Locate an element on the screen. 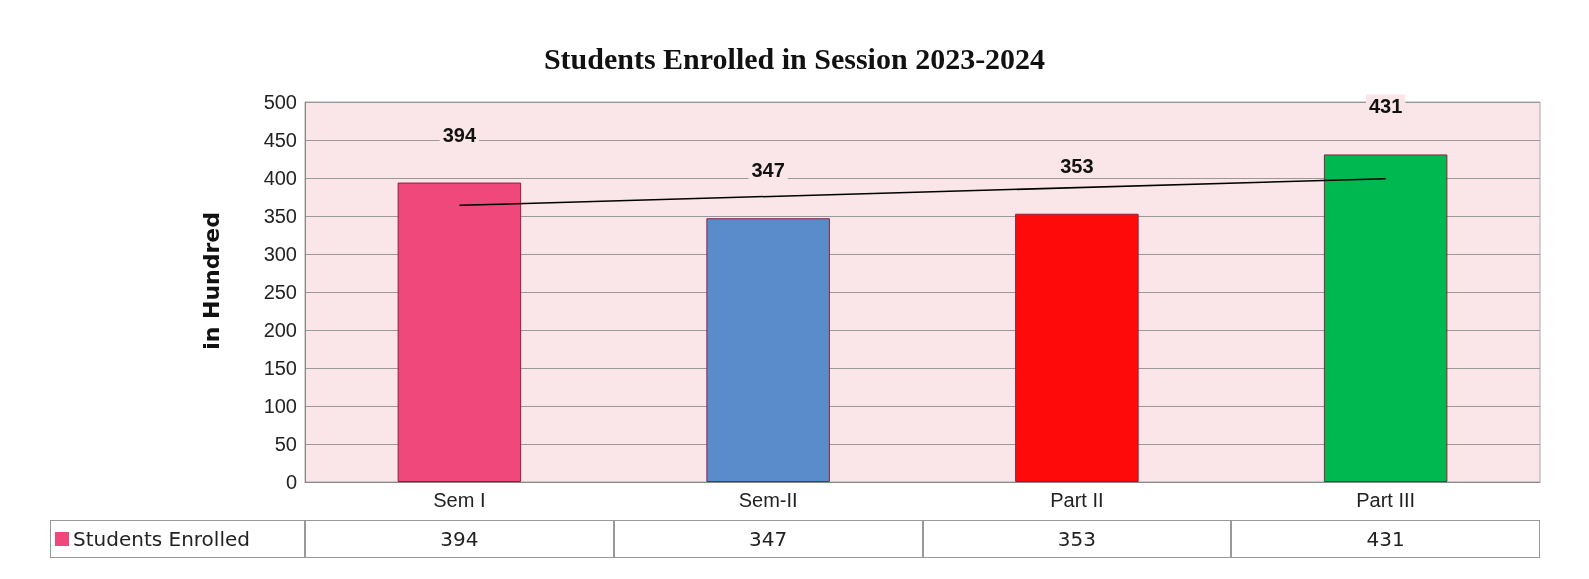 The height and width of the screenshot is (579, 1589). text: 431 is located at coordinates (1385, 106).